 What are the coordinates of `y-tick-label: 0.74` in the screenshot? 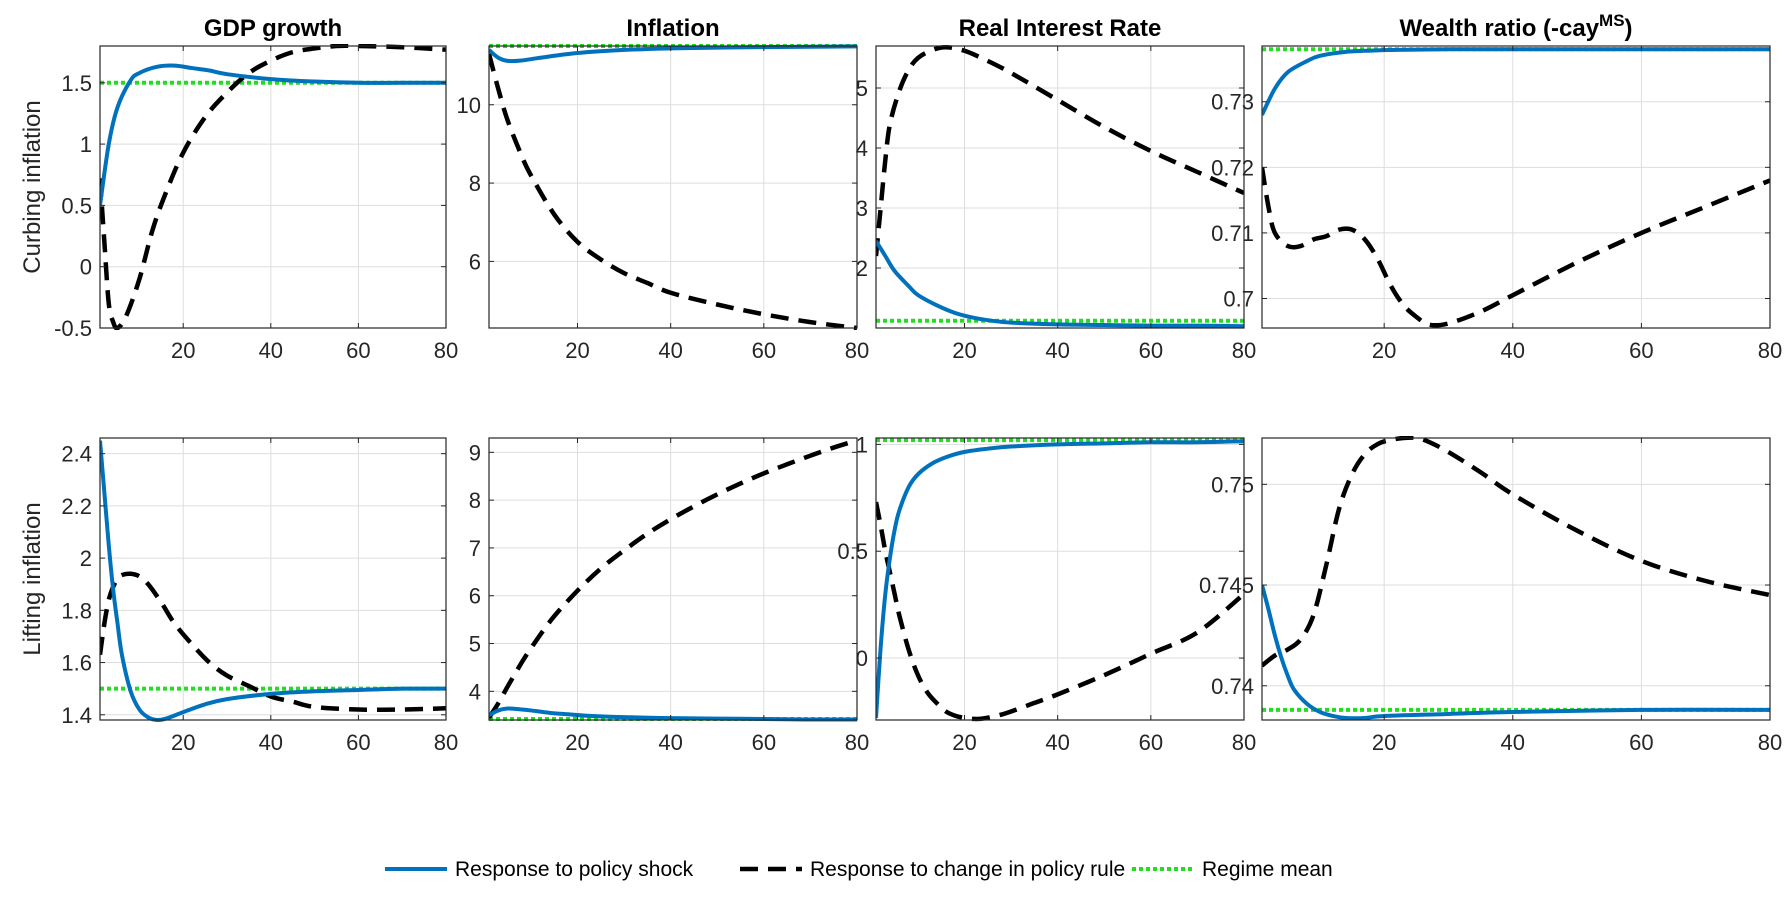 It's located at (1232, 686).